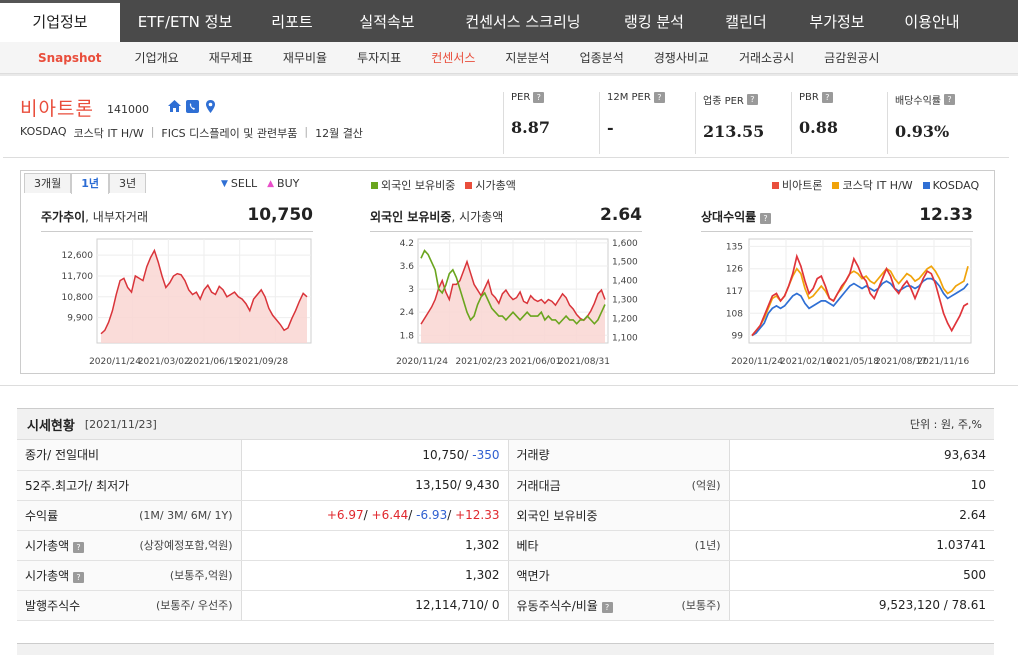 The image size is (1018, 655). Describe the element at coordinates (288, 183) in the screenshot. I see `legend-label: BUY` at that location.